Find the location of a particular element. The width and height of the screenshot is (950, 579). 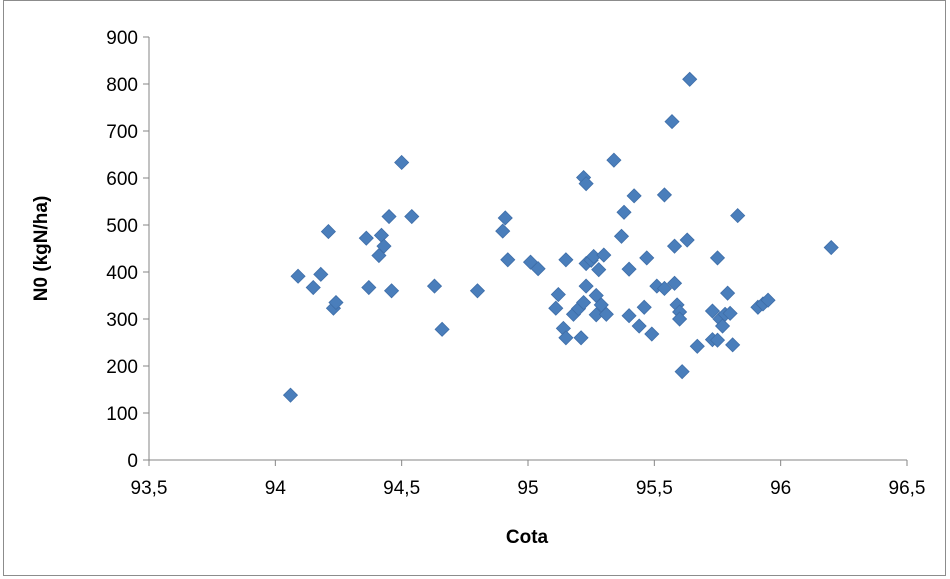

y-tick-label: 0 is located at coordinates (132, 461).